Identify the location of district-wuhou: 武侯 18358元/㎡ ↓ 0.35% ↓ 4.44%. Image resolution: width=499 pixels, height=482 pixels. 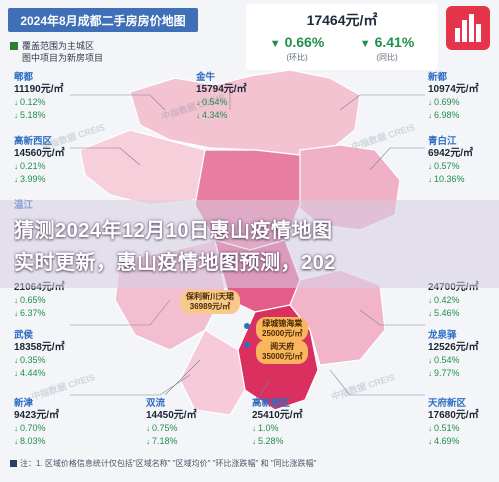
(48, 355).